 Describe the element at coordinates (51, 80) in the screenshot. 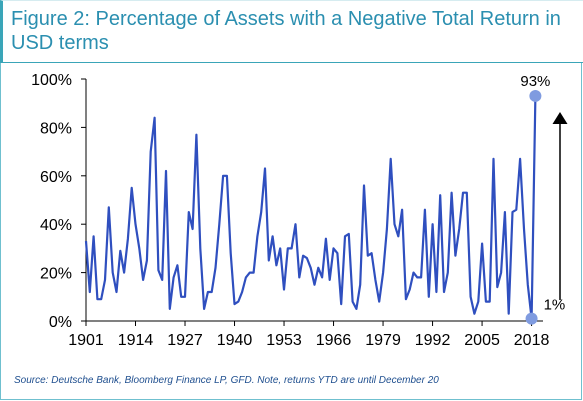

I see `y-tick-label: 100%` at that location.